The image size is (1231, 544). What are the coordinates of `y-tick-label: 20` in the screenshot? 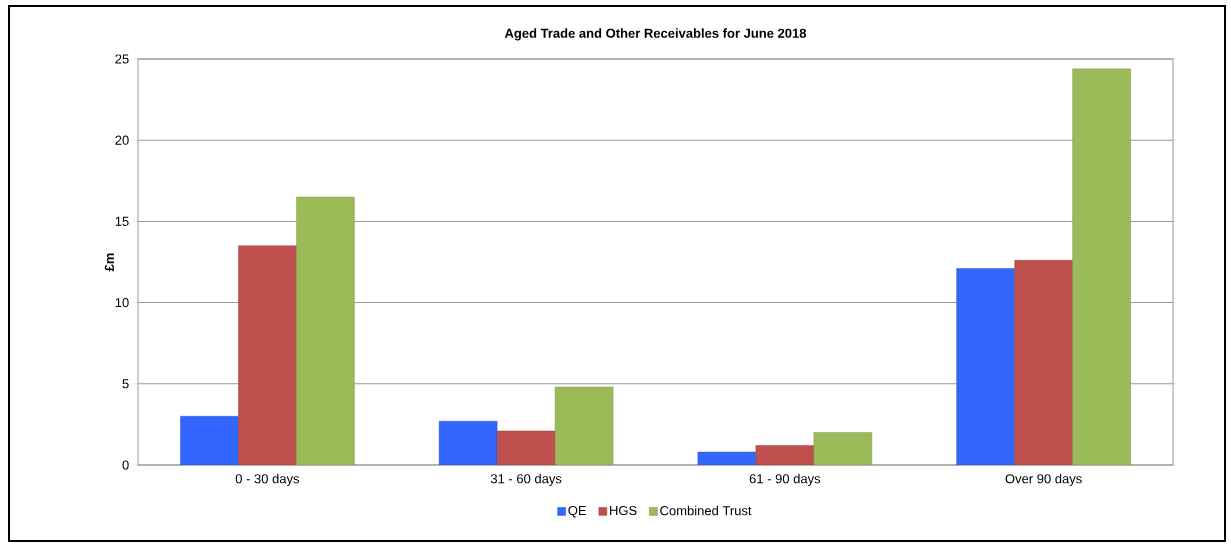 It's located at (122, 140).